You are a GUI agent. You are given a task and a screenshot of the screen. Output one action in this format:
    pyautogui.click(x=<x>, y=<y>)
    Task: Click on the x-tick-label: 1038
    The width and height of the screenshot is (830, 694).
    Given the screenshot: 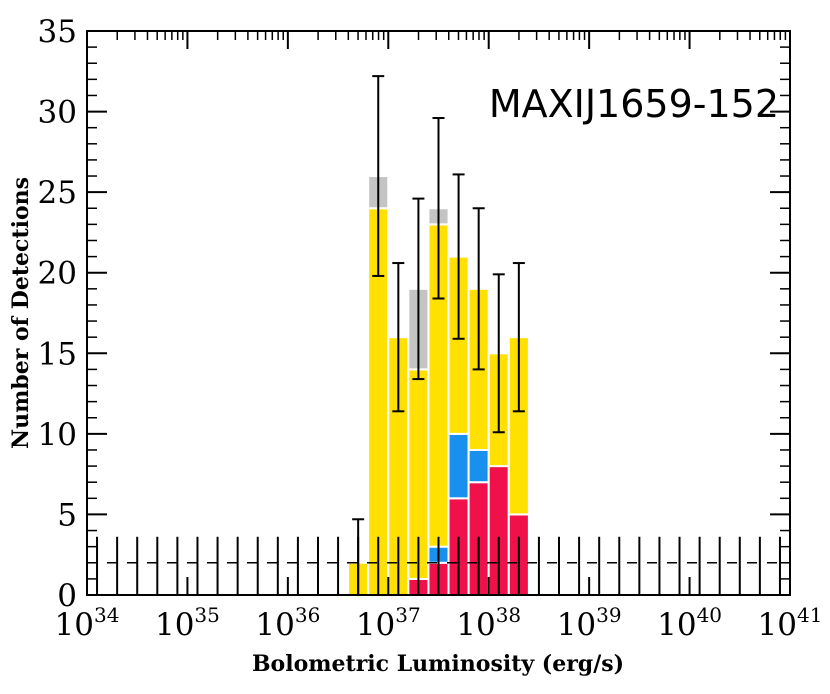 What is the action you would take?
    pyautogui.click(x=488, y=623)
    